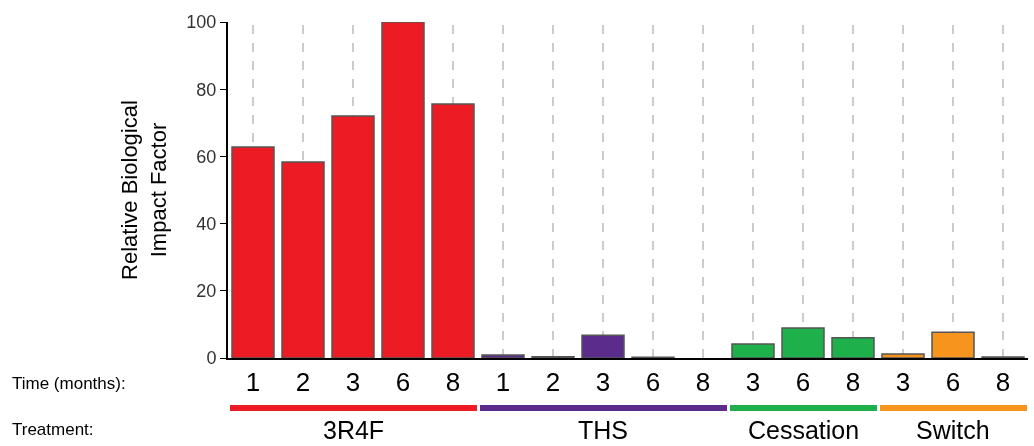 The width and height of the screenshot is (1034, 446). Describe the element at coordinates (144, 190) in the screenshot. I see `y-axis-title: Relative Biological Impact Factor` at that location.